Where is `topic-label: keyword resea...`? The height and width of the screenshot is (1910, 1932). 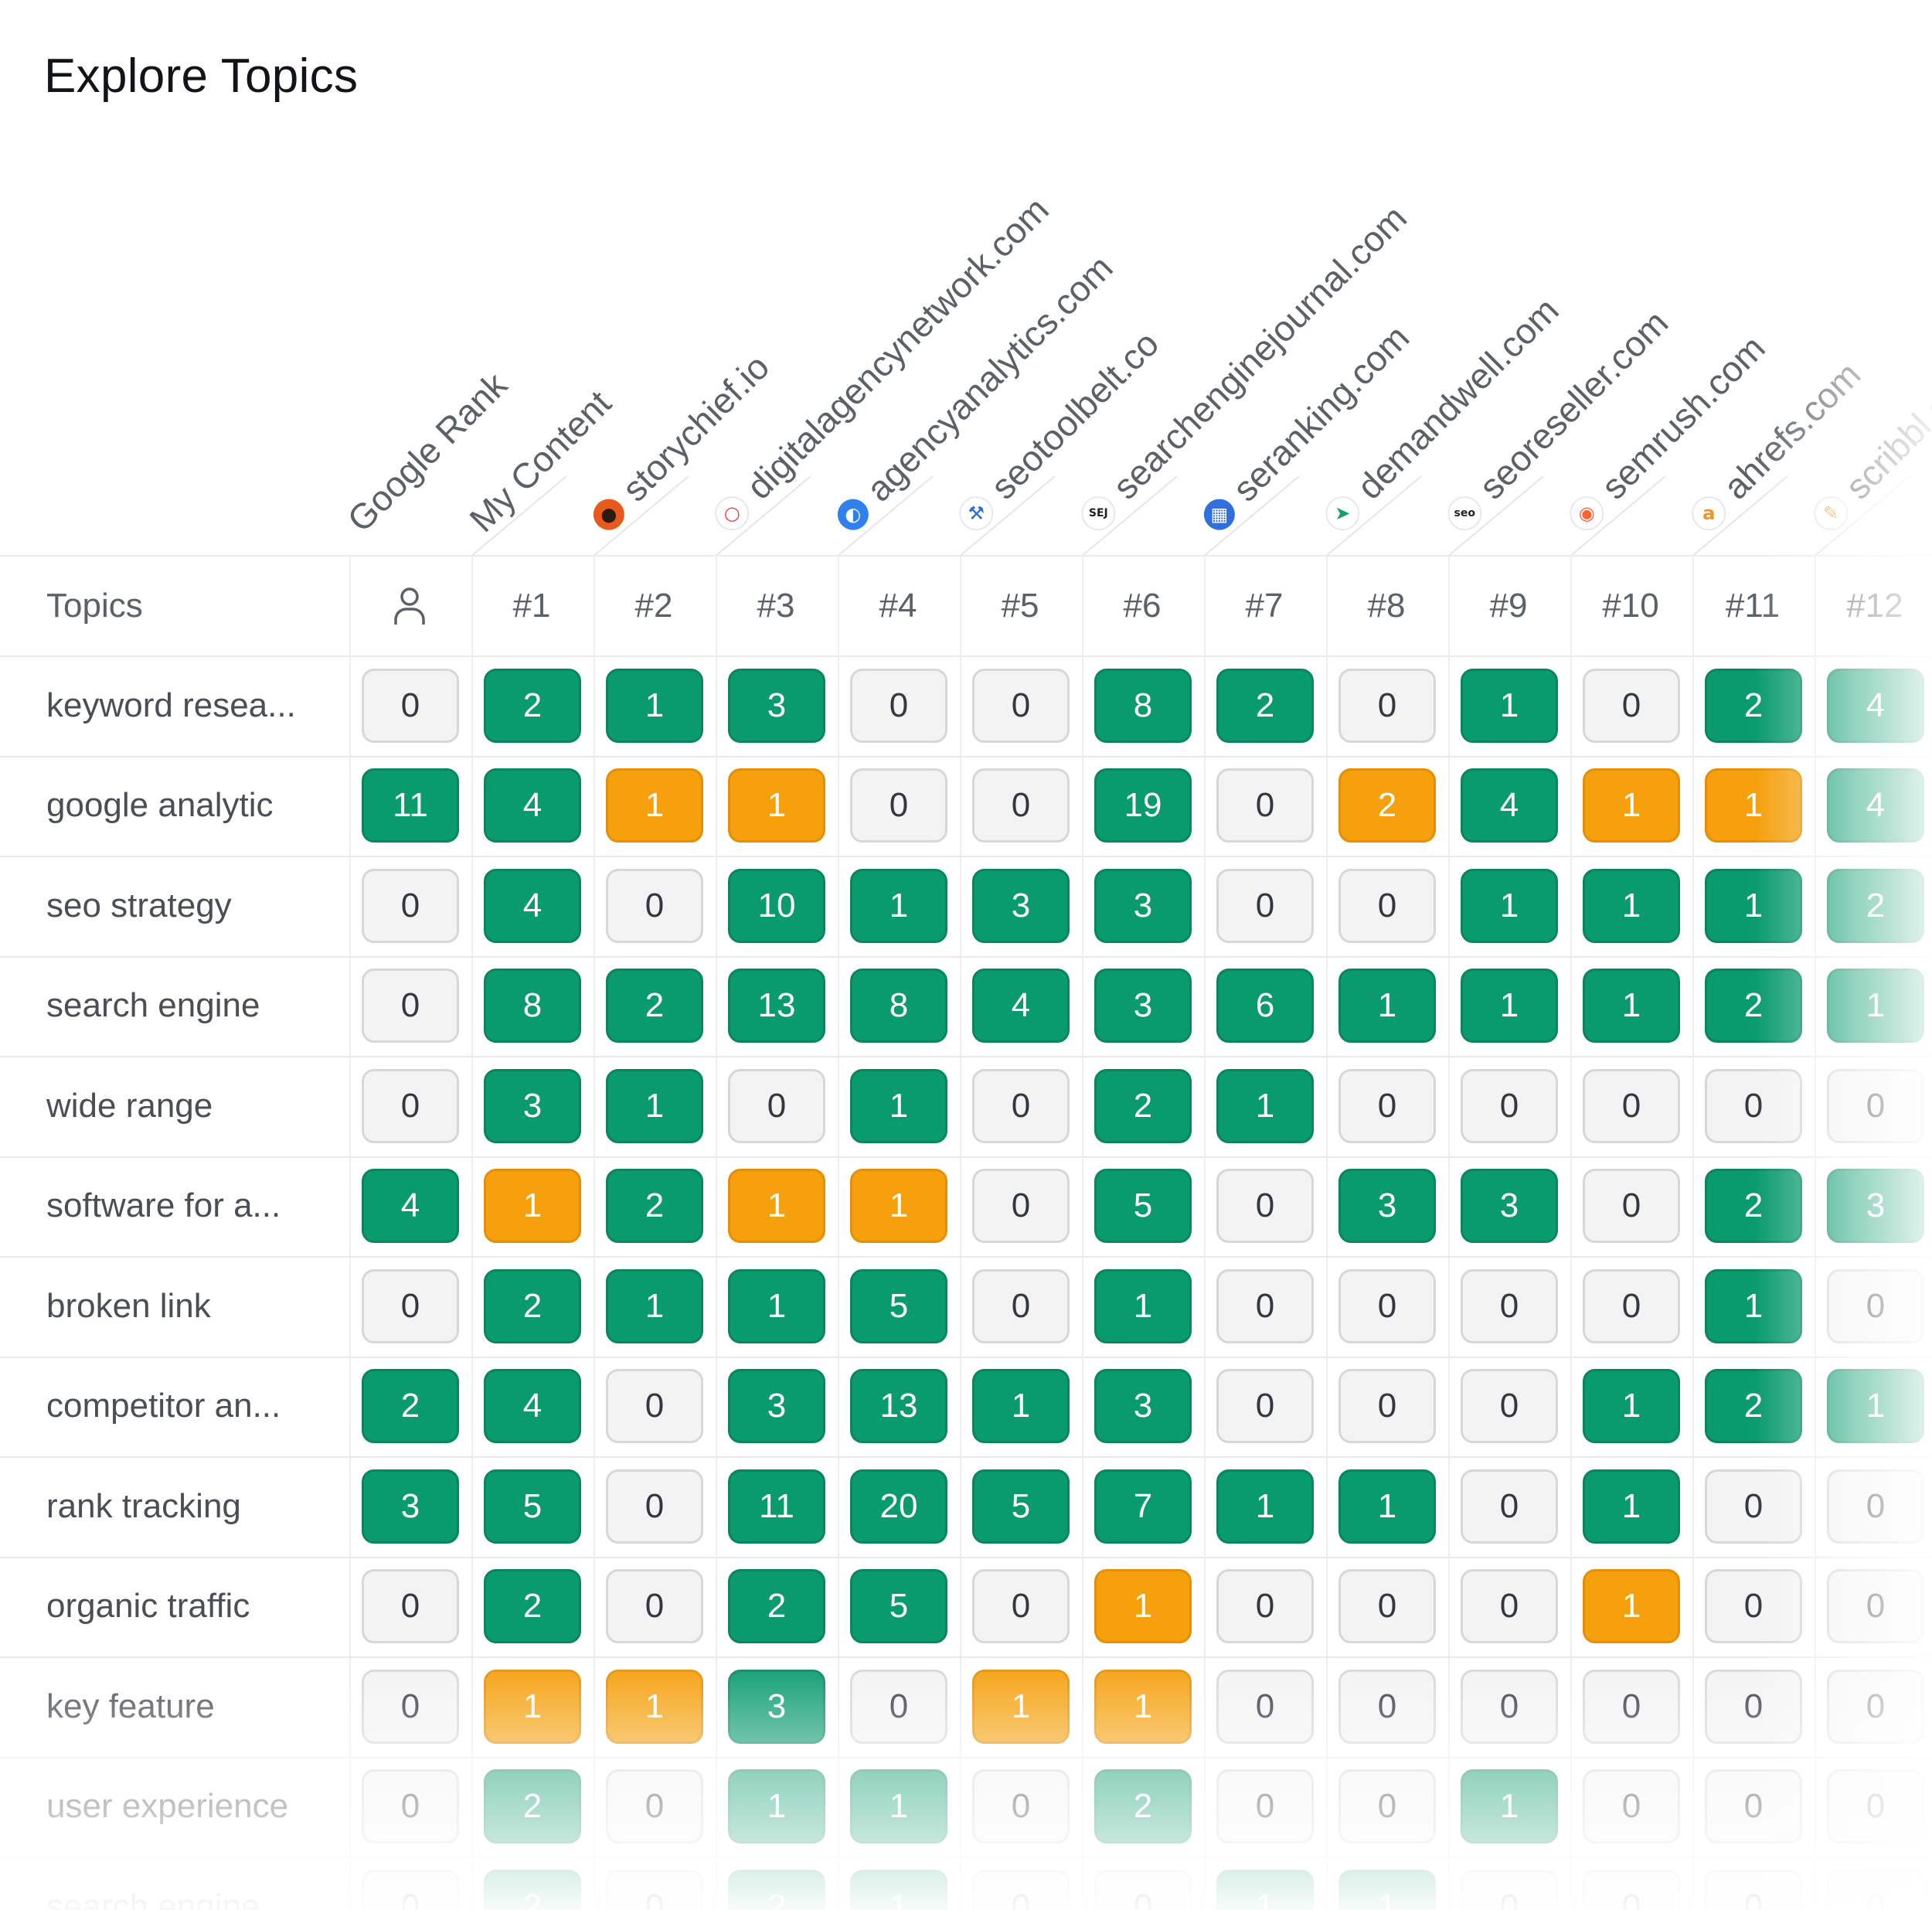 topic-label: keyword resea... is located at coordinates (171, 705).